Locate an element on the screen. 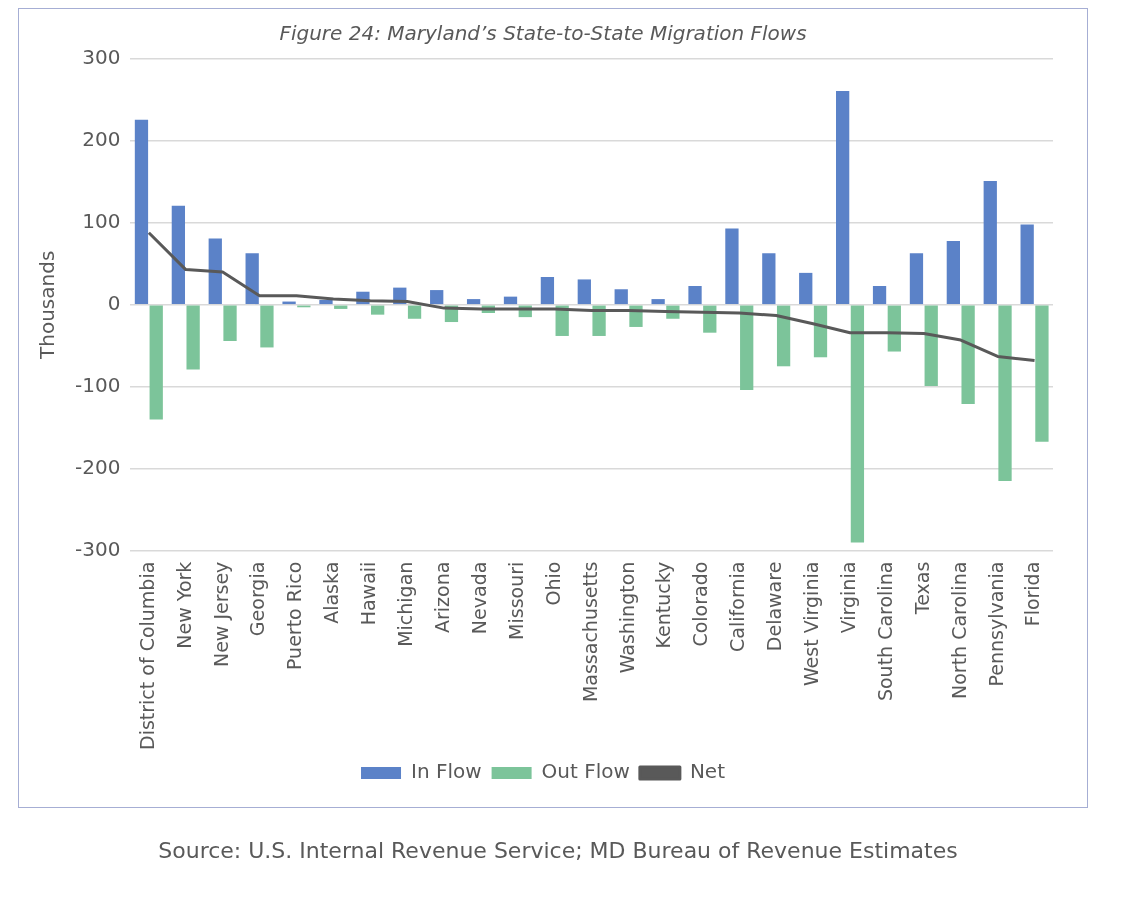  x-tick-label: Delaware is located at coordinates (774, 606).